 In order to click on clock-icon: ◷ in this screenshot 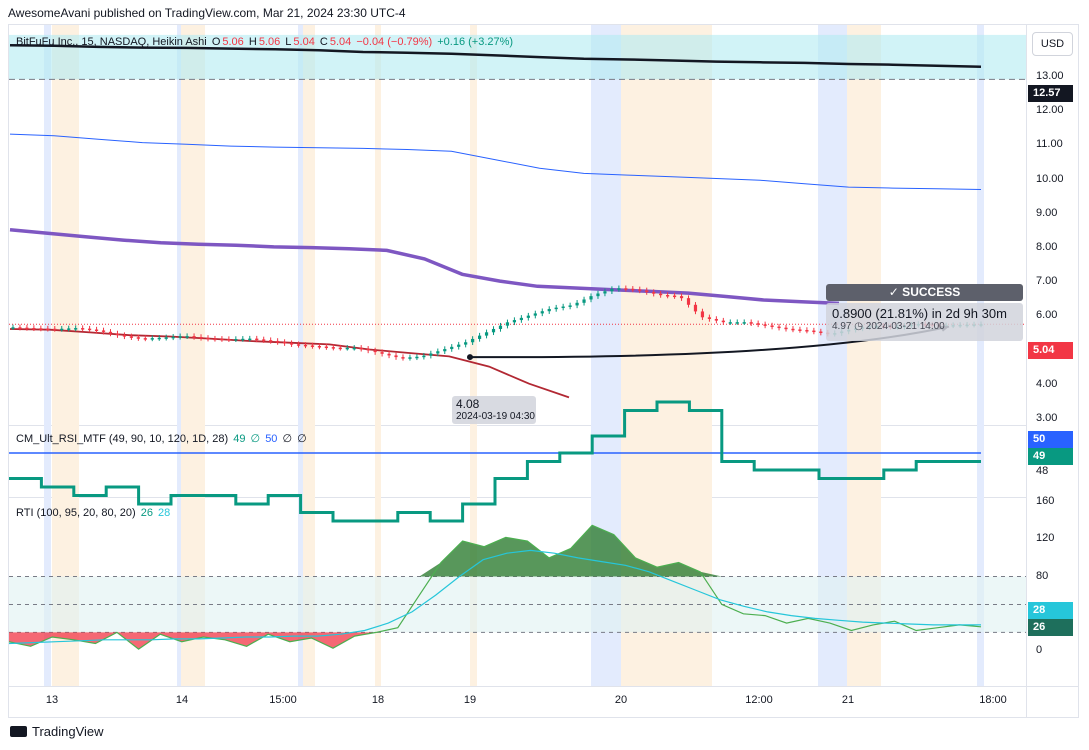, I will do `click(858, 326)`.